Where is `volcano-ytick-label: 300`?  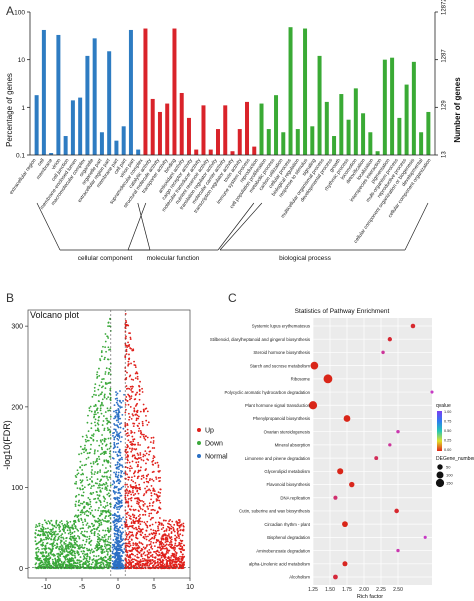 volcano-ytick-label: 300 is located at coordinates (17, 327).